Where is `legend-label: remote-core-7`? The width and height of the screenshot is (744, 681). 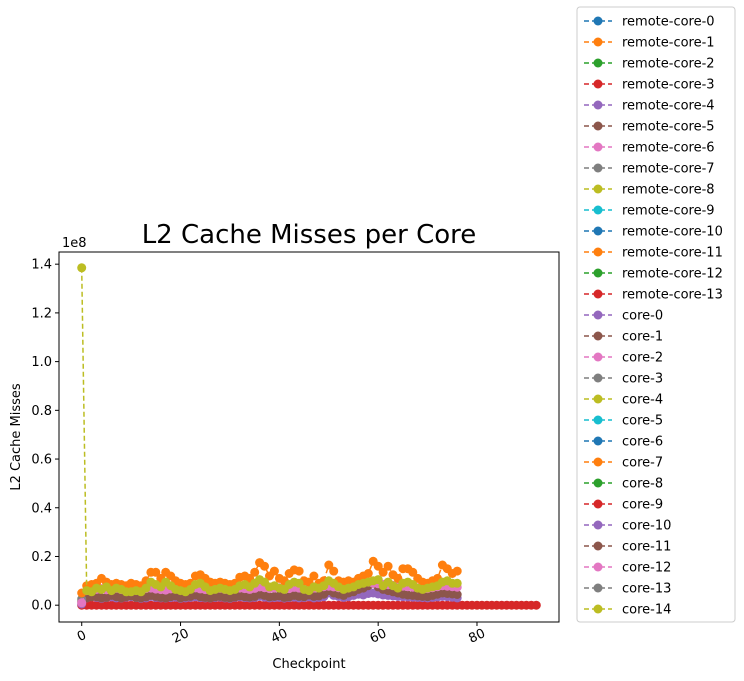 legend-label: remote-core-7 is located at coordinates (668, 169).